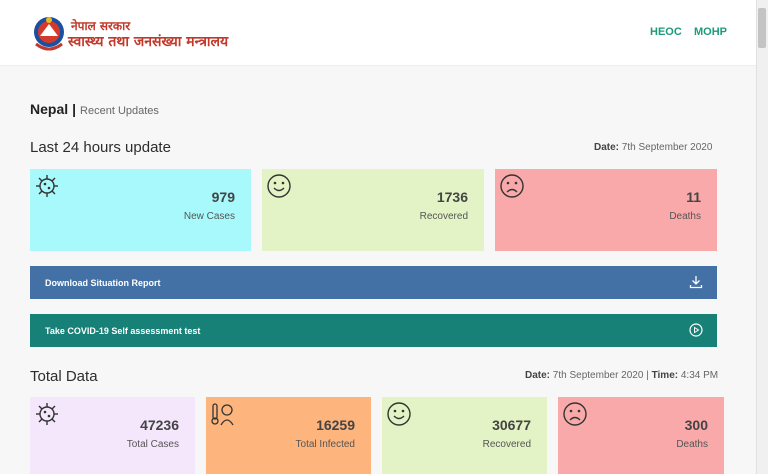 The image size is (768, 474). Describe the element at coordinates (641, 435) in the screenshot. I see `total-deaths-card: 300 Deaths` at that location.